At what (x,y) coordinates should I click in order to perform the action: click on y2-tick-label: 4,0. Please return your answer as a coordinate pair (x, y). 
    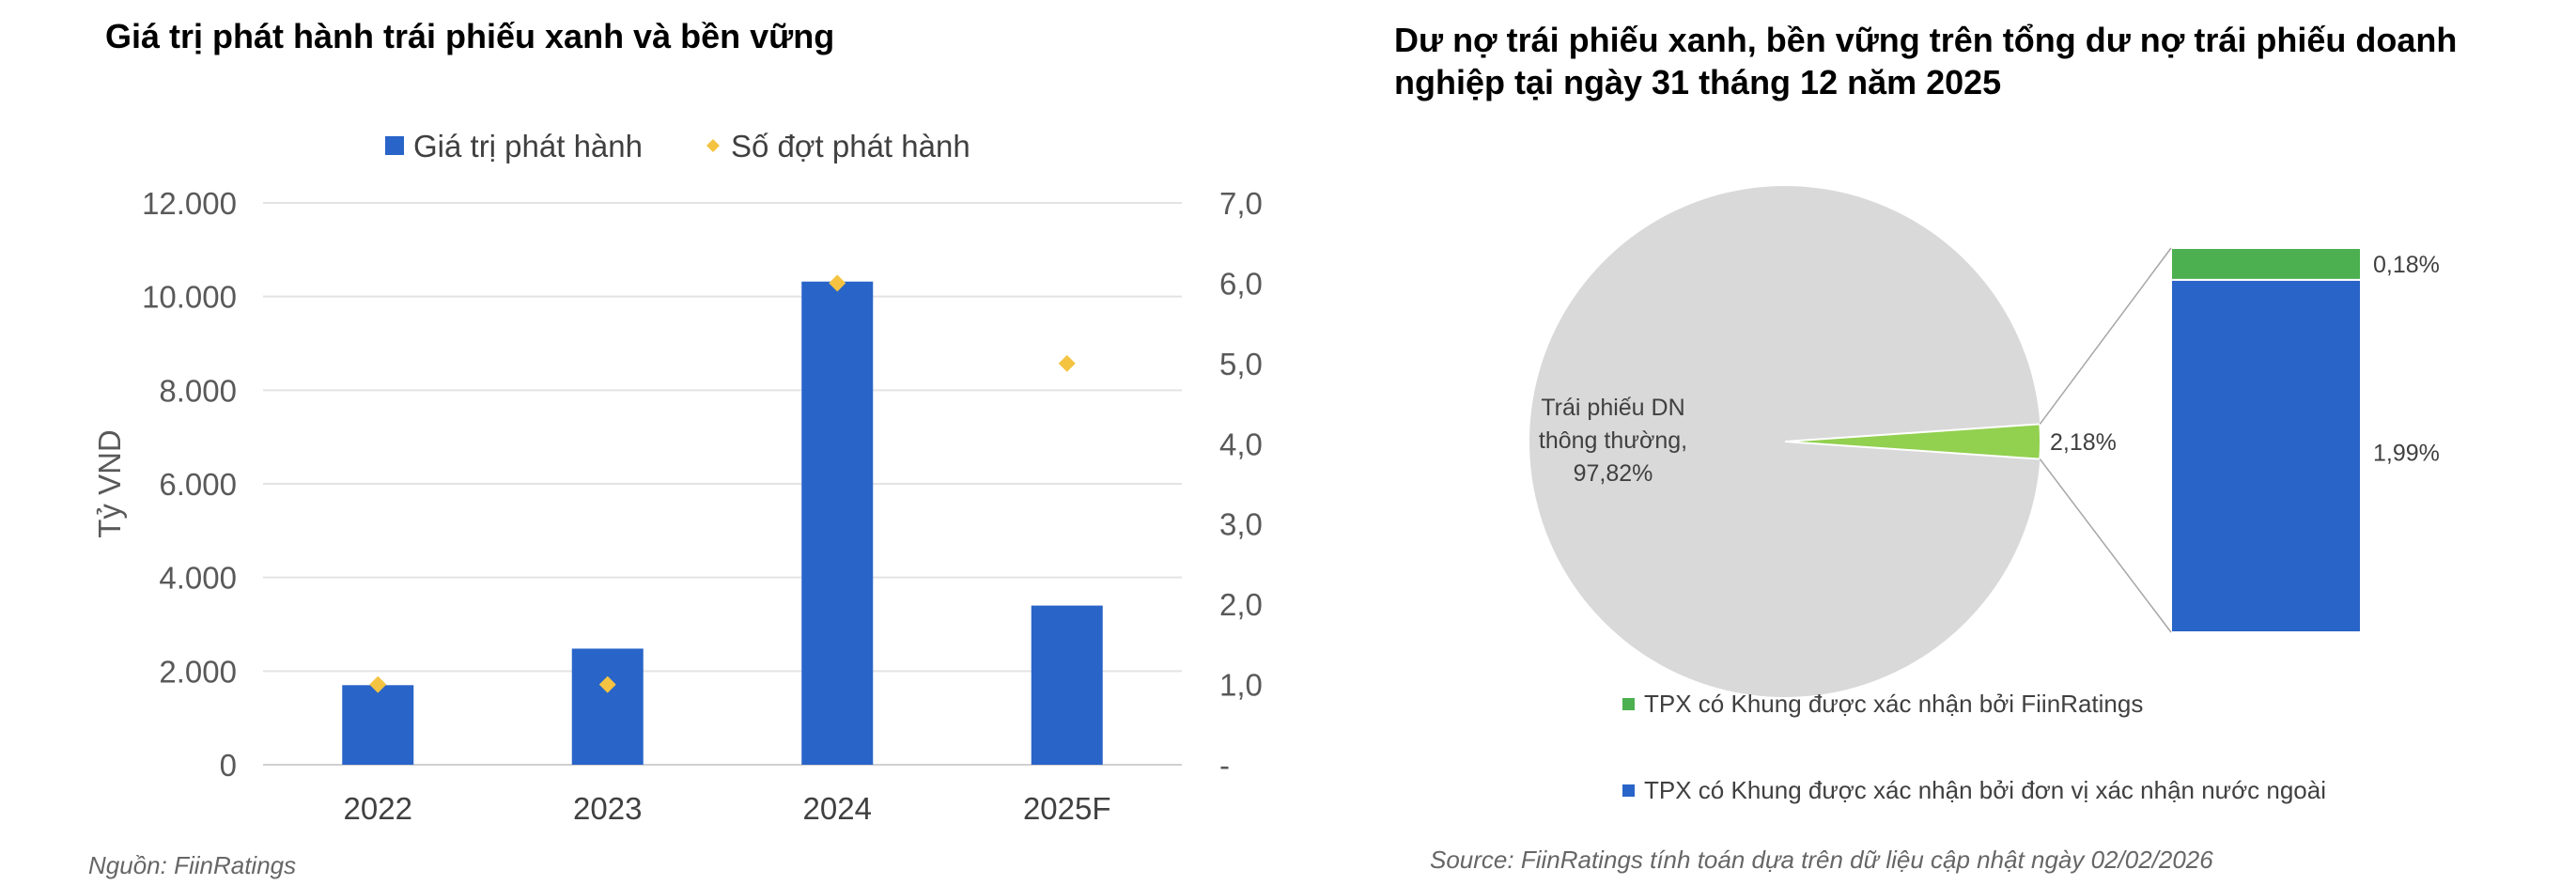
    Looking at the image, I should click on (1241, 444).